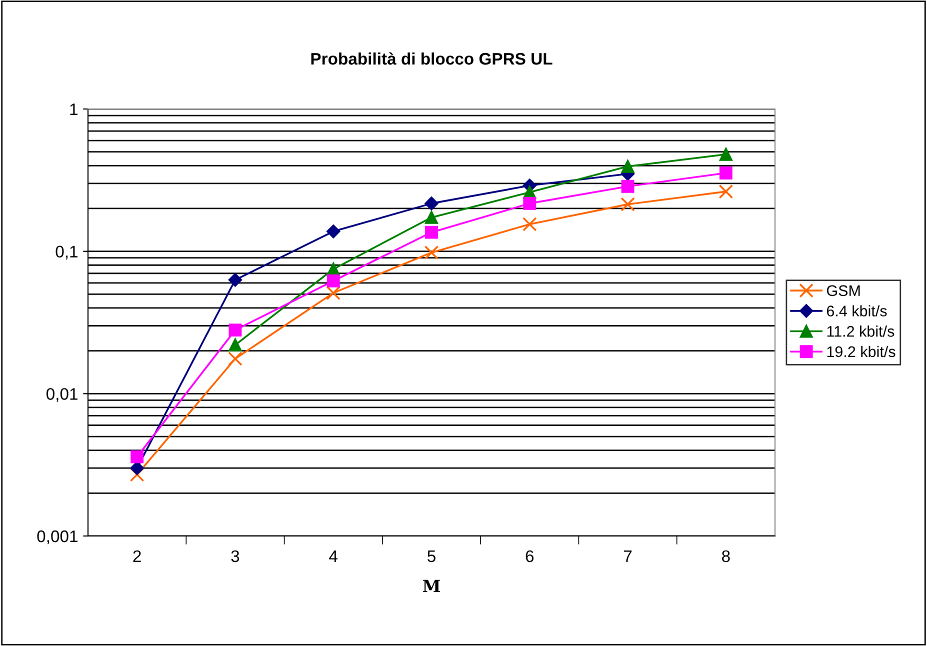  What do you see at coordinates (432, 556) in the screenshot?
I see `x-tick-label: 5` at bounding box center [432, 556].